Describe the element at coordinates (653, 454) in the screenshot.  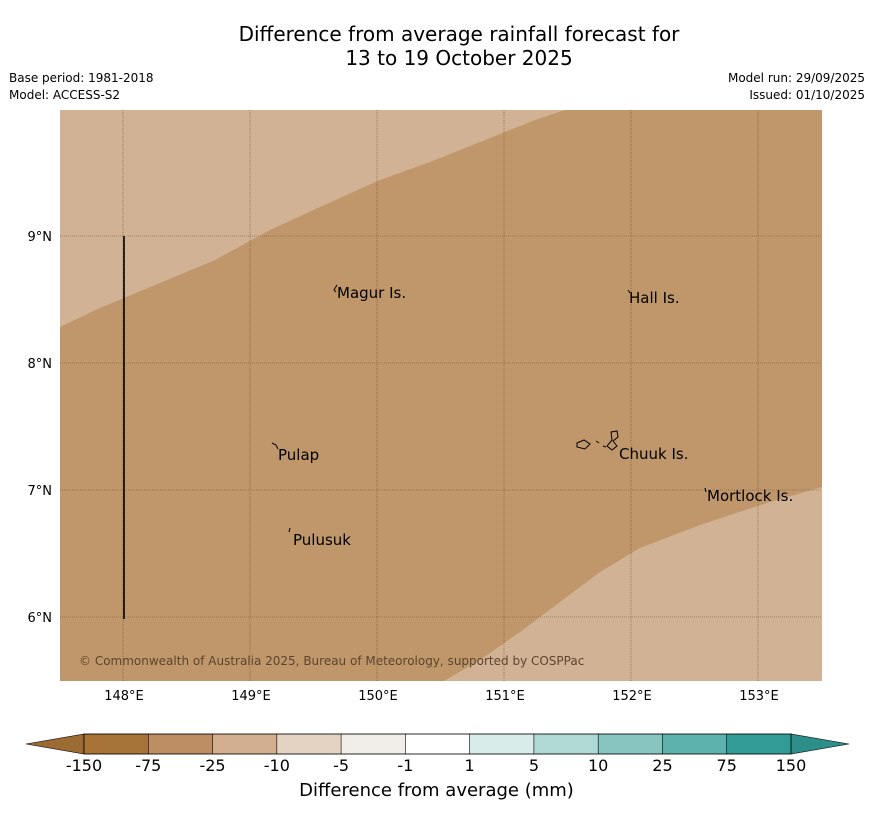
I see `place-chuuk: Chuuk Is.` at that location.